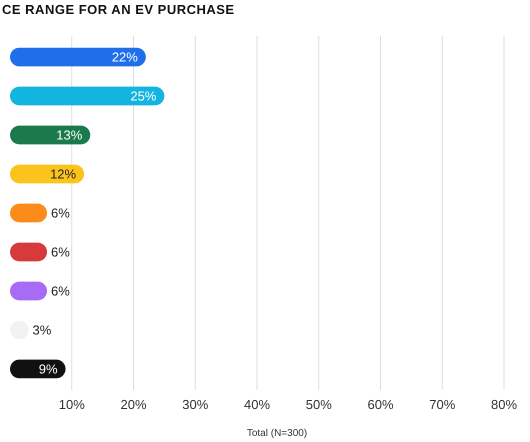  Describe the element at coordinates (42, 330) in the screenshot. I see `data-label: 3%` at that location.